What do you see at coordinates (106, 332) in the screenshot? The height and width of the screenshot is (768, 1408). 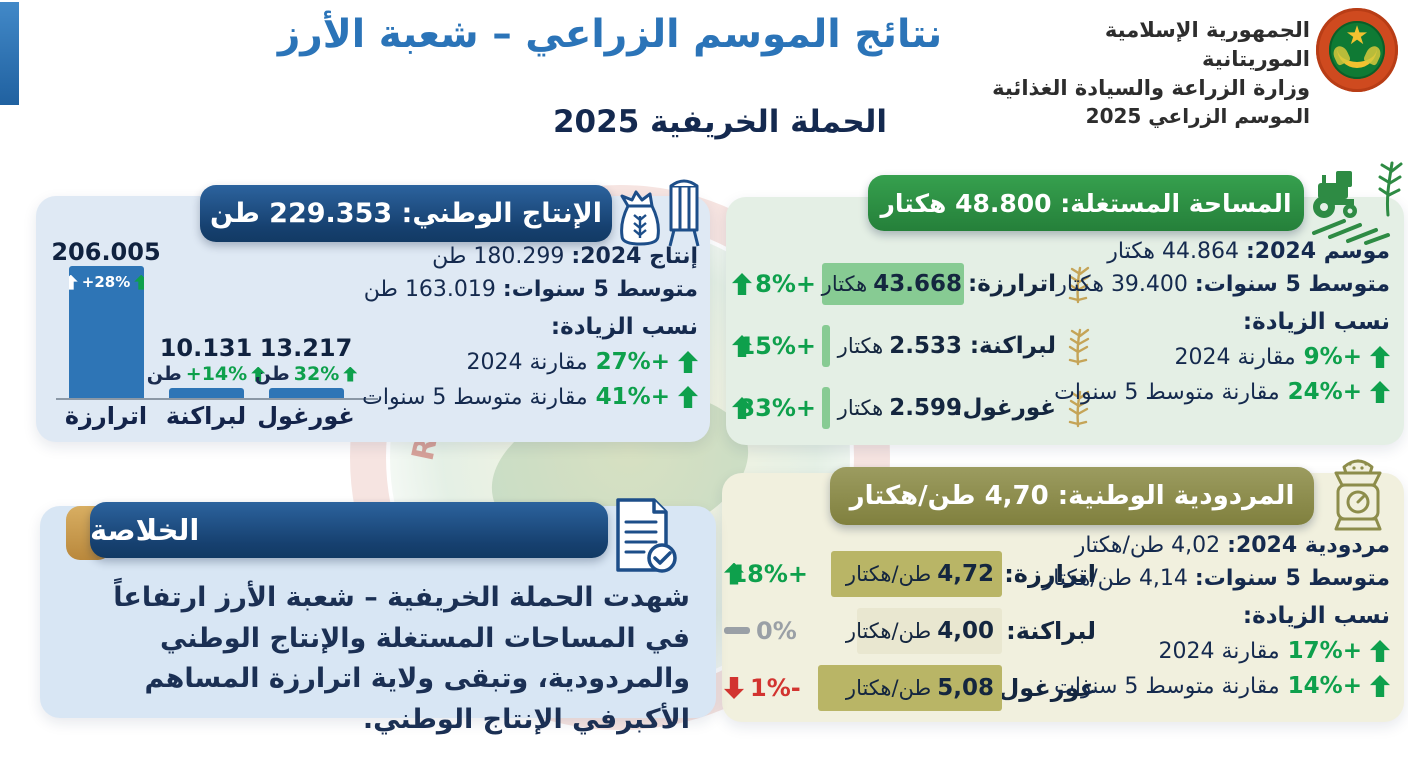 I see `bar-trarza: +28%` at bounding box center [106, 332].